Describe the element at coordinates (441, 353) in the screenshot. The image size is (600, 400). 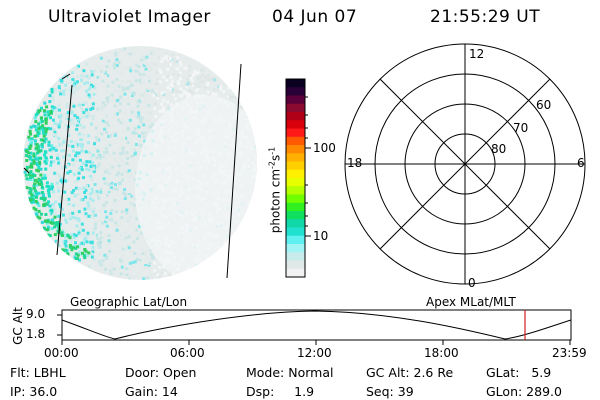
I see `x-tick-1800: 18:00` at that location.